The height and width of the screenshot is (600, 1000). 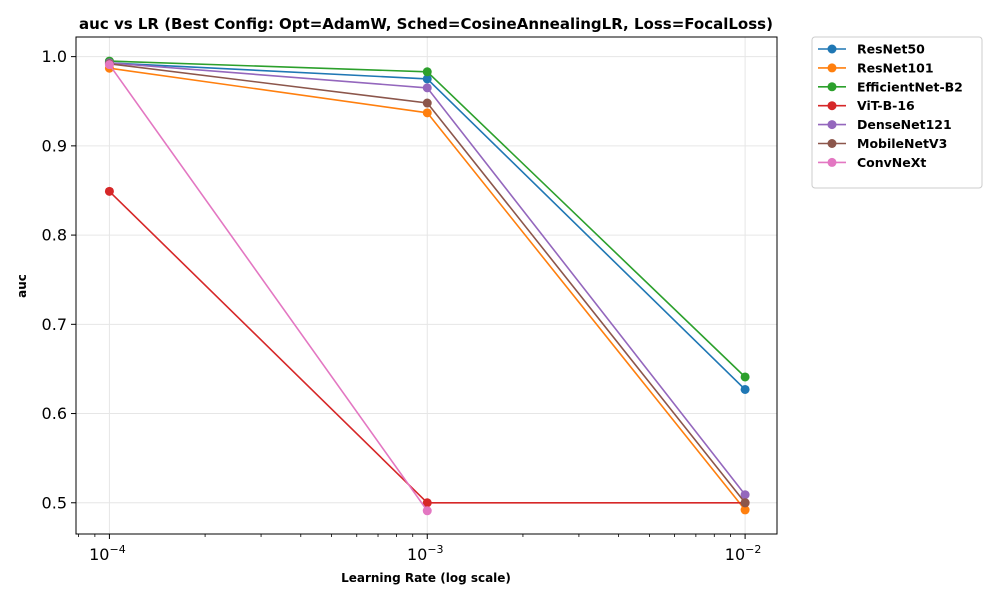 I want to click on y-tick-label: 0.6, so click(x=54, y=413).